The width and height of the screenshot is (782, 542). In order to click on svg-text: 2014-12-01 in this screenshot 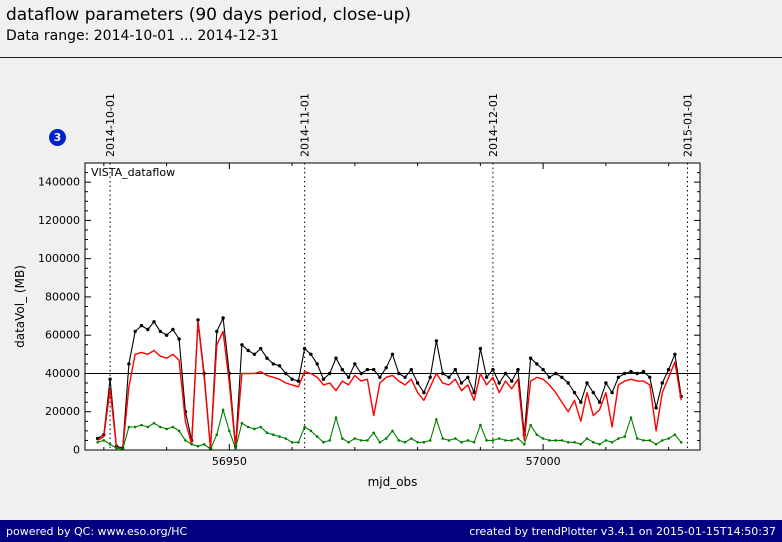, I will do `click(493, 125)`.